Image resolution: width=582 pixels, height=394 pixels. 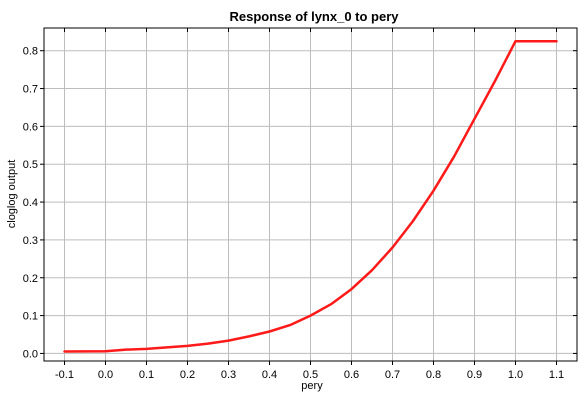 I want to click on x-tick-label: 0.8, so click(x=433, y=375).